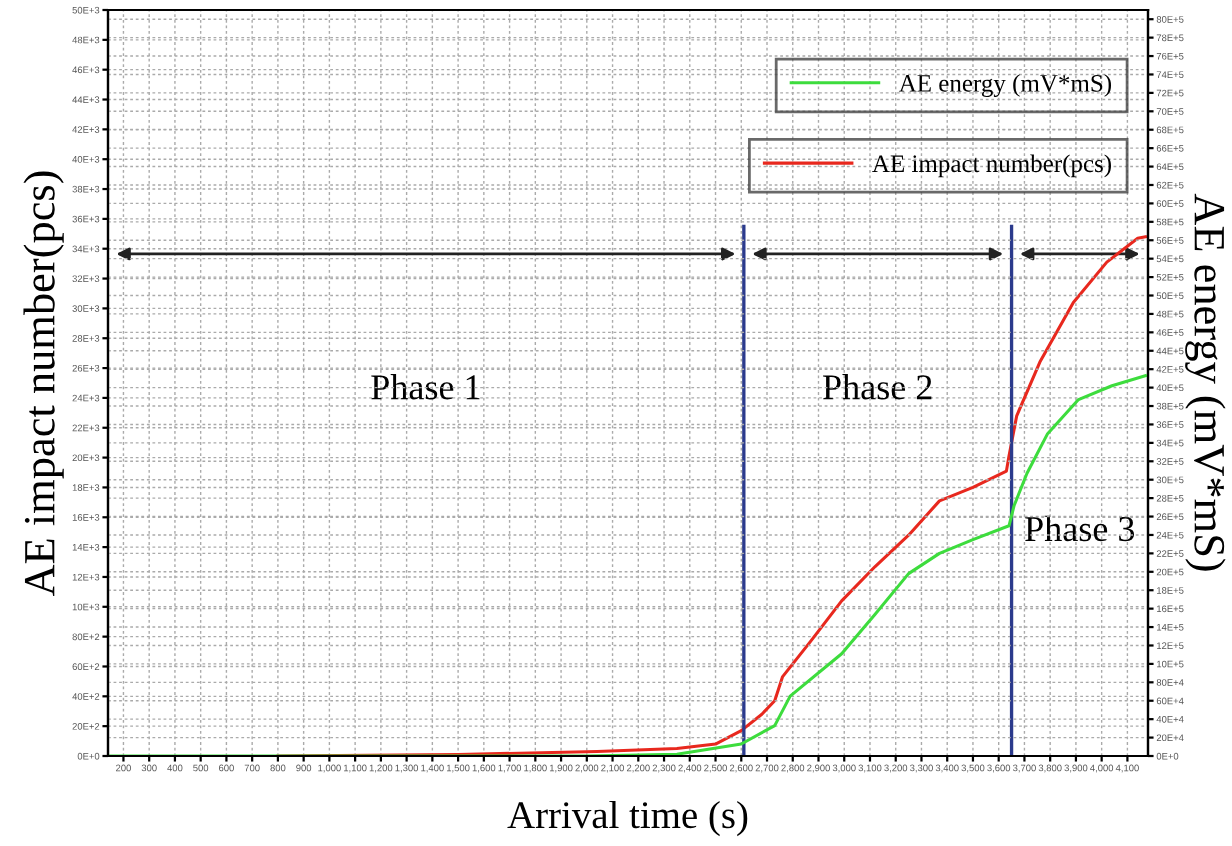 Image resolution: width=1232 pixels, height=846 pixels. I want to click on legend-label: AE impact number(pcs), so click(991, 166).